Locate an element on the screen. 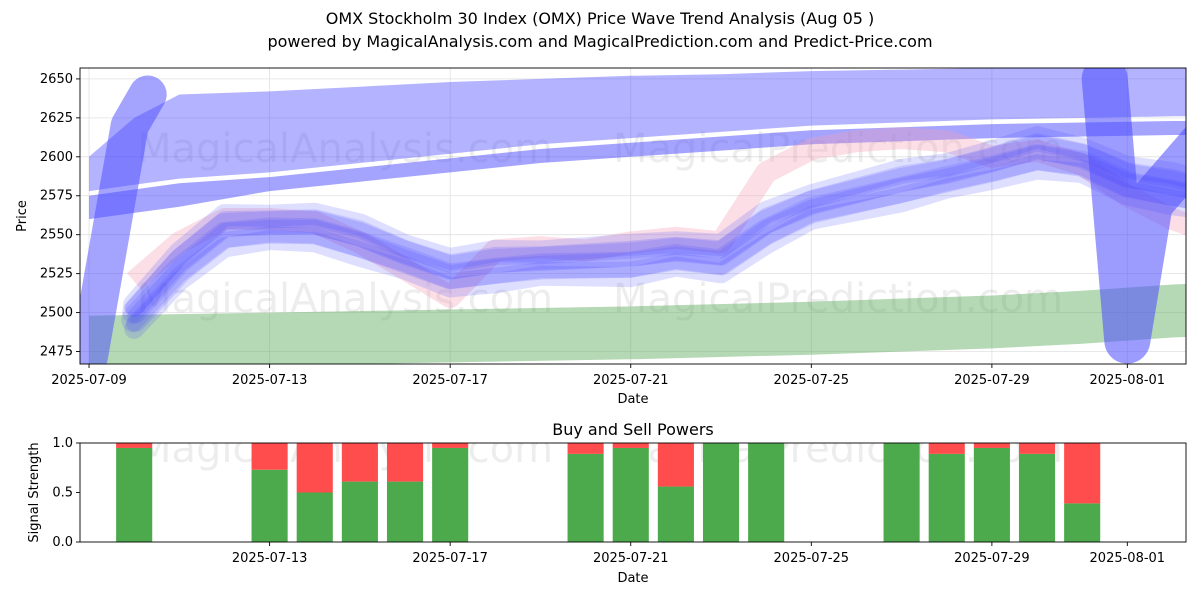 This screenshot has height=600, width=1200. y-tick-label: 2550 is located at coordinates (56, 235).